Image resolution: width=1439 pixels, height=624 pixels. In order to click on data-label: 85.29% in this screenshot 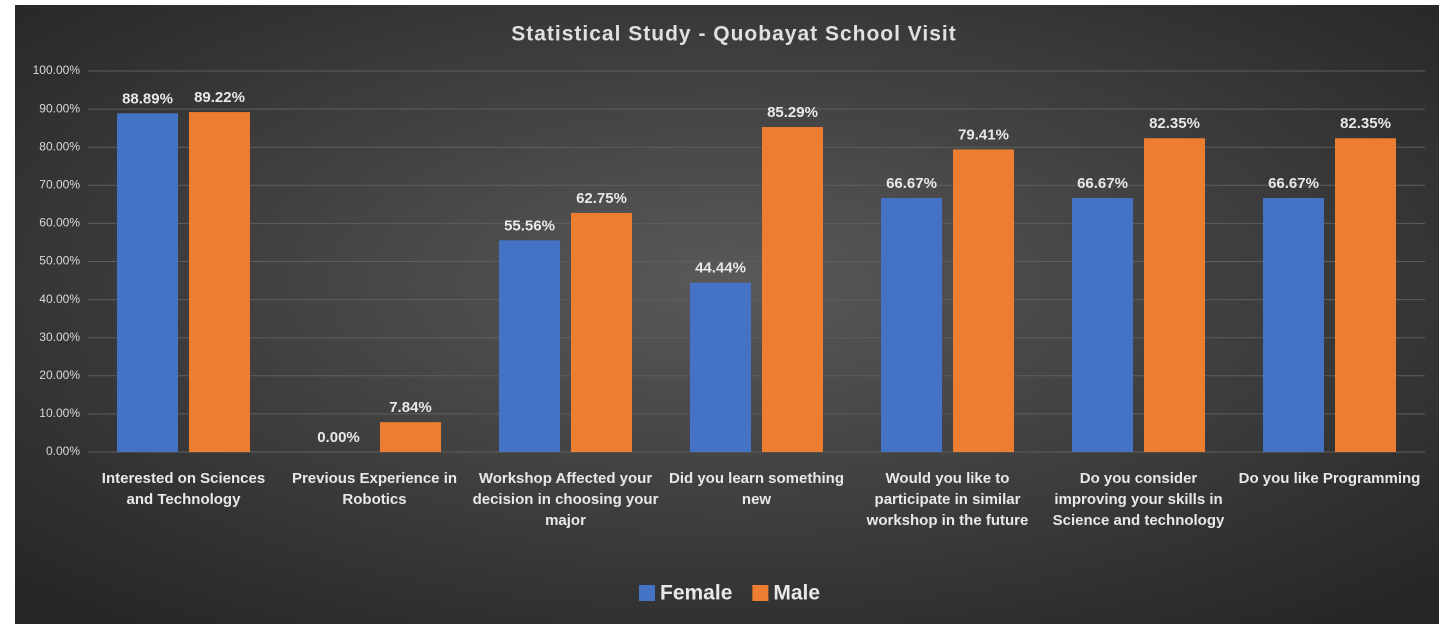, I will do `click(792, 112)`.